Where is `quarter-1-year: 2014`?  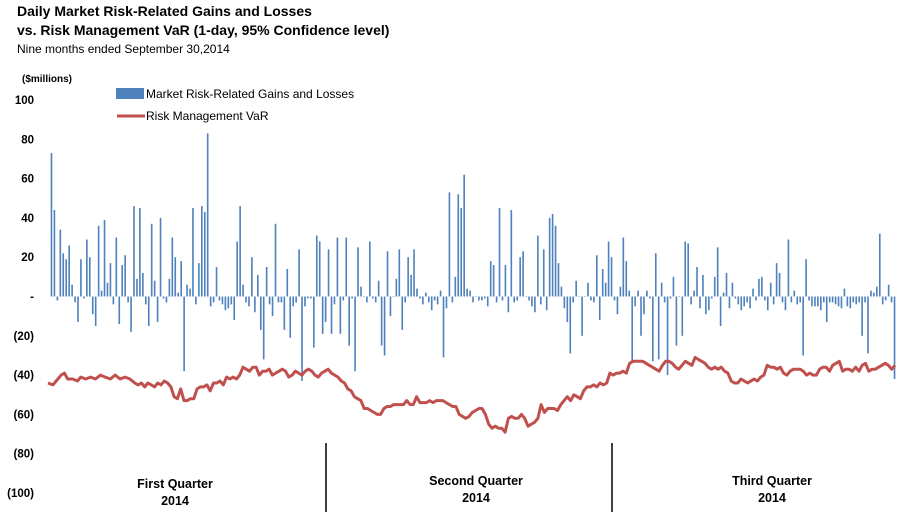 quarter-1-year: 2014 is located at coordinates (175, 501).